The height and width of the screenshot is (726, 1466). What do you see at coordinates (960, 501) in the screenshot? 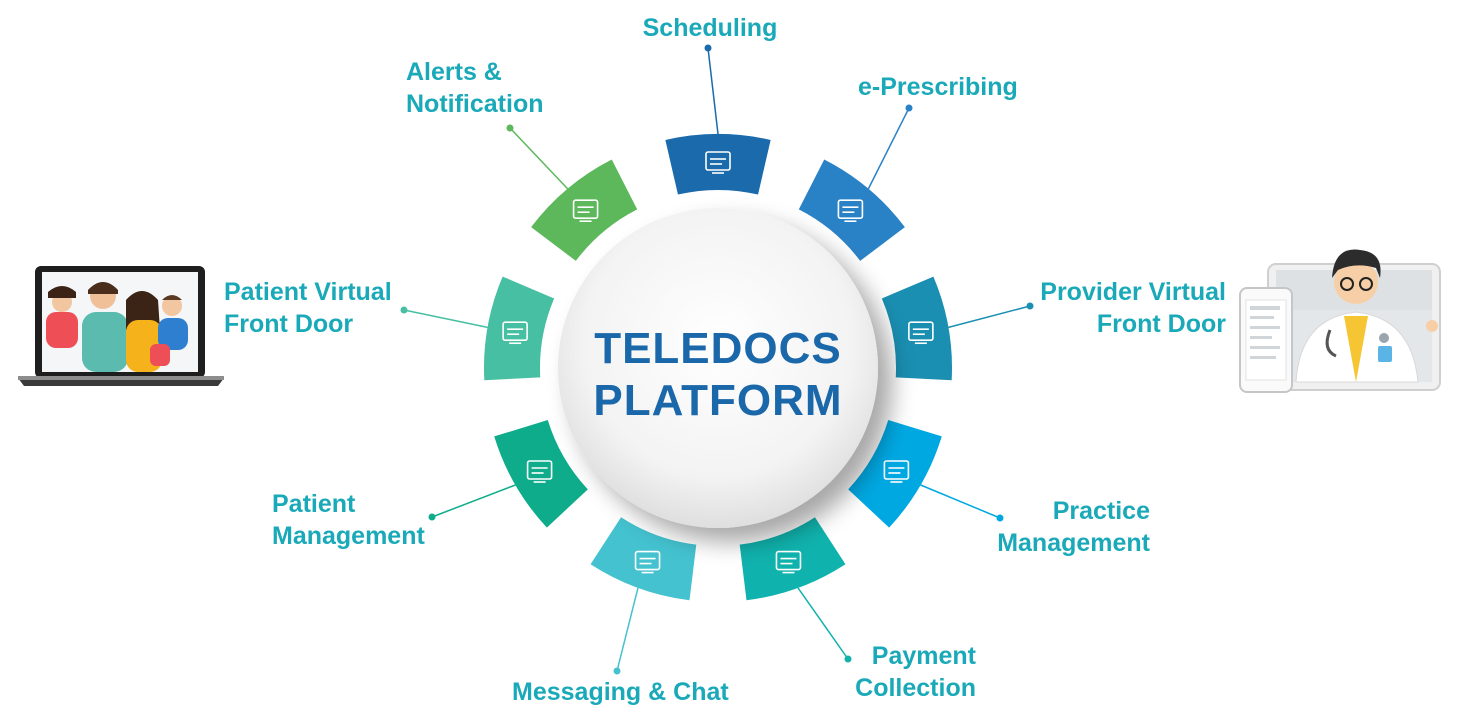
I see `connector-practice` at bounding box center [960, 501].